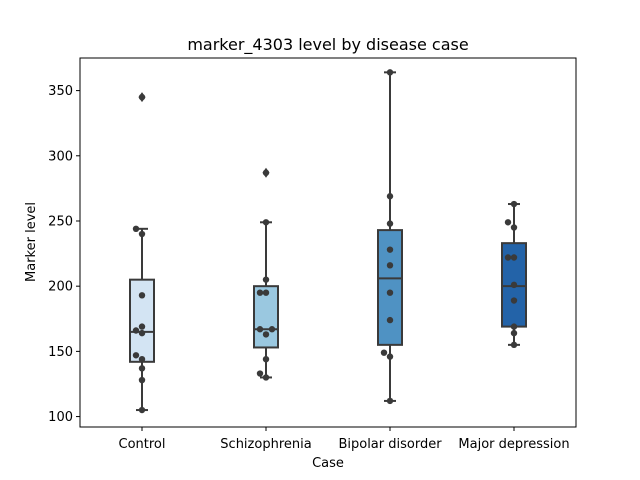 The image size is (640, 480). I want to click on x-tick-label: Major depression, so click(513, 444).